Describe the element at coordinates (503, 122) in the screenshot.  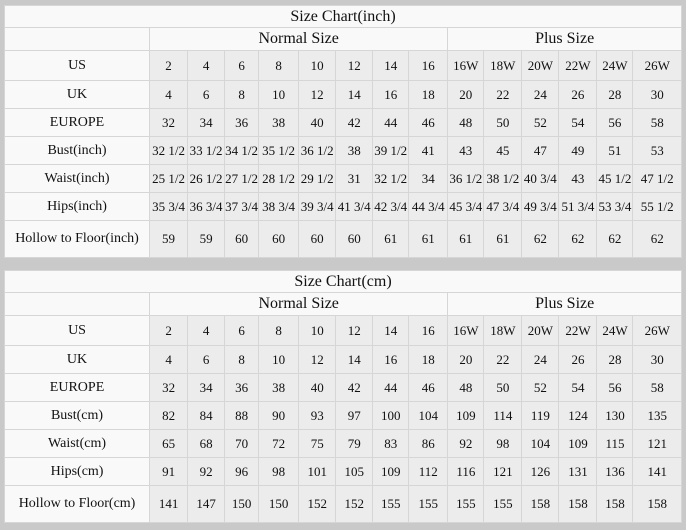
I see `size-value-cell: 50` at that location.